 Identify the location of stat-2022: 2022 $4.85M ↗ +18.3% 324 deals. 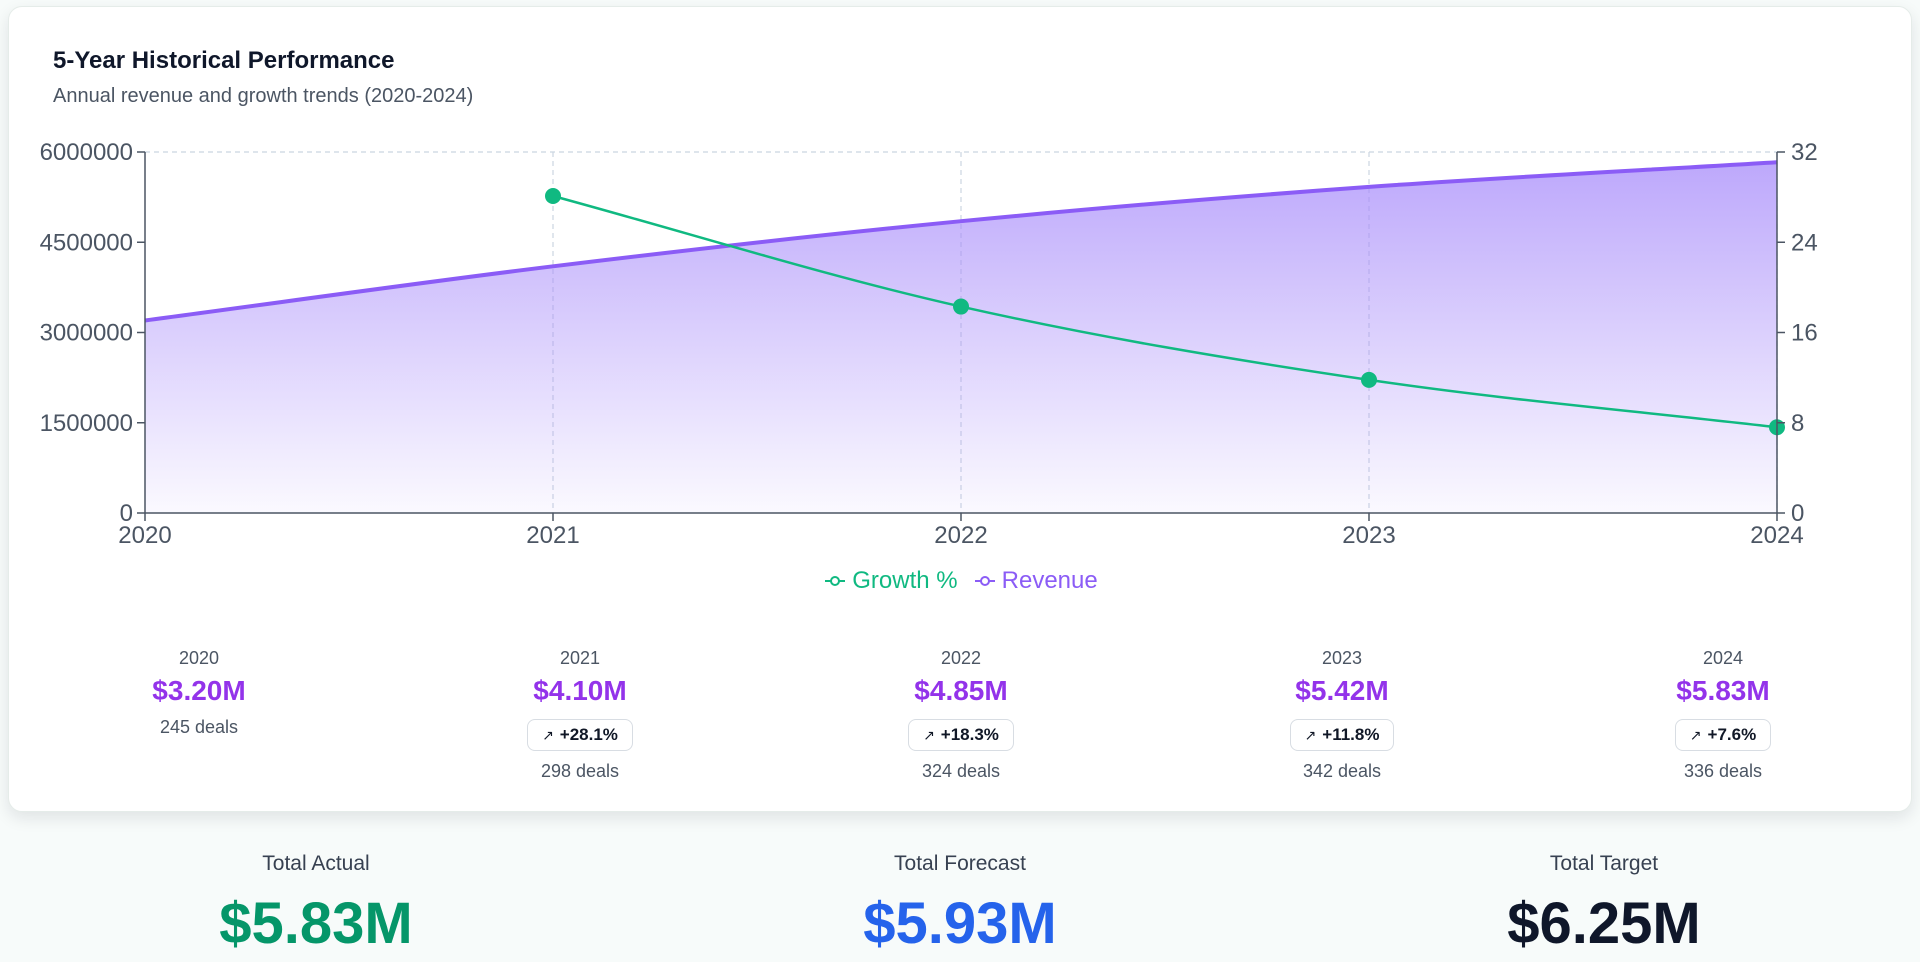
(961, 714).